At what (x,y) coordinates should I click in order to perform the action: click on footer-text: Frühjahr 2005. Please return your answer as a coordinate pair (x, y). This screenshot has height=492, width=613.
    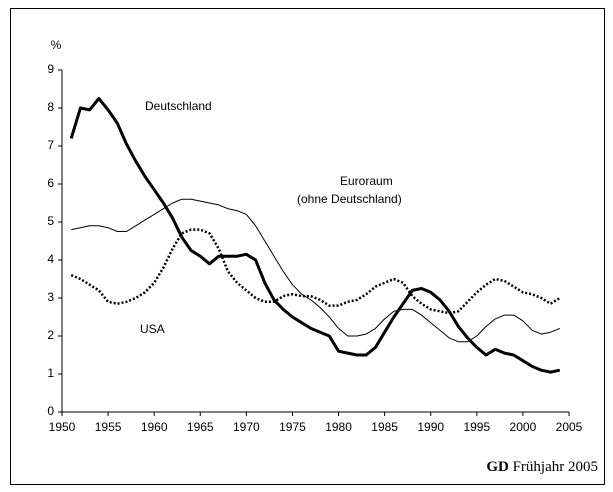
    Looking at the image, I should click on (555, 467).